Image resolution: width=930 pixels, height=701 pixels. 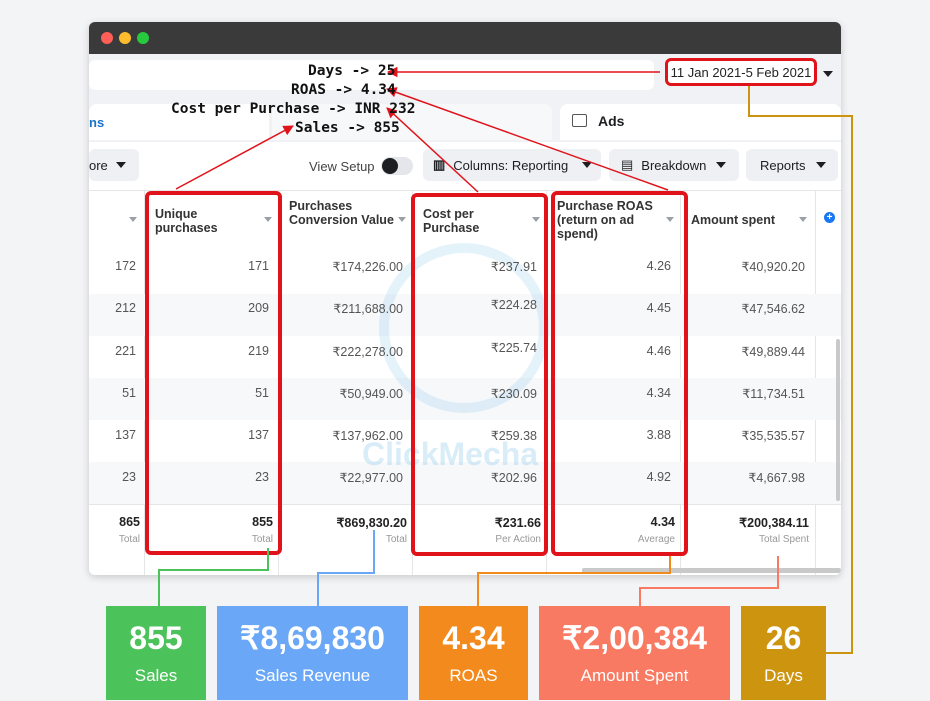 What do you see at coordinates (156, 675) in the screenshot?
I see `summary-label: Sales` at bounding box center [156, 675].